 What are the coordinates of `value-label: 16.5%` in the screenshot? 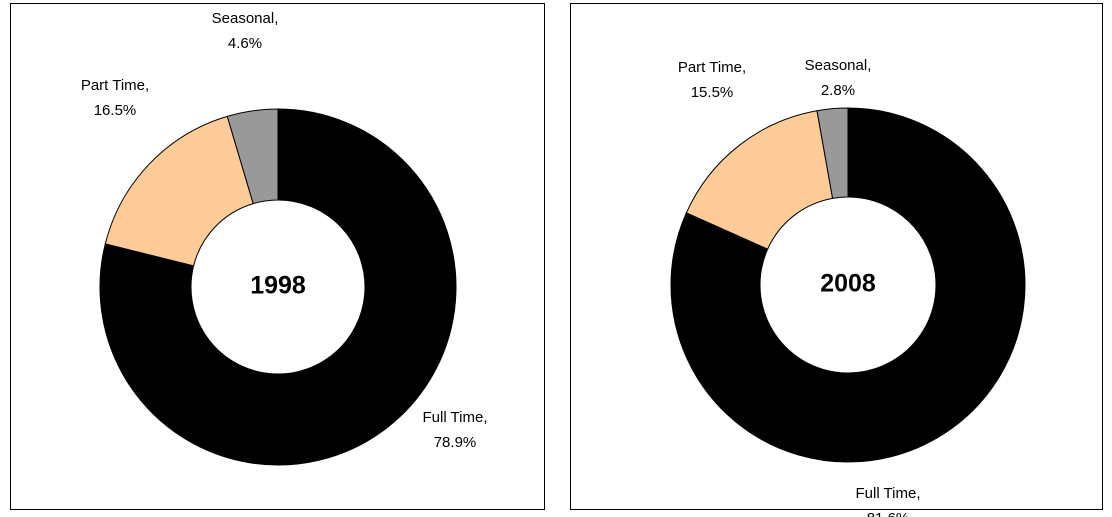 It's located at (115, 110).